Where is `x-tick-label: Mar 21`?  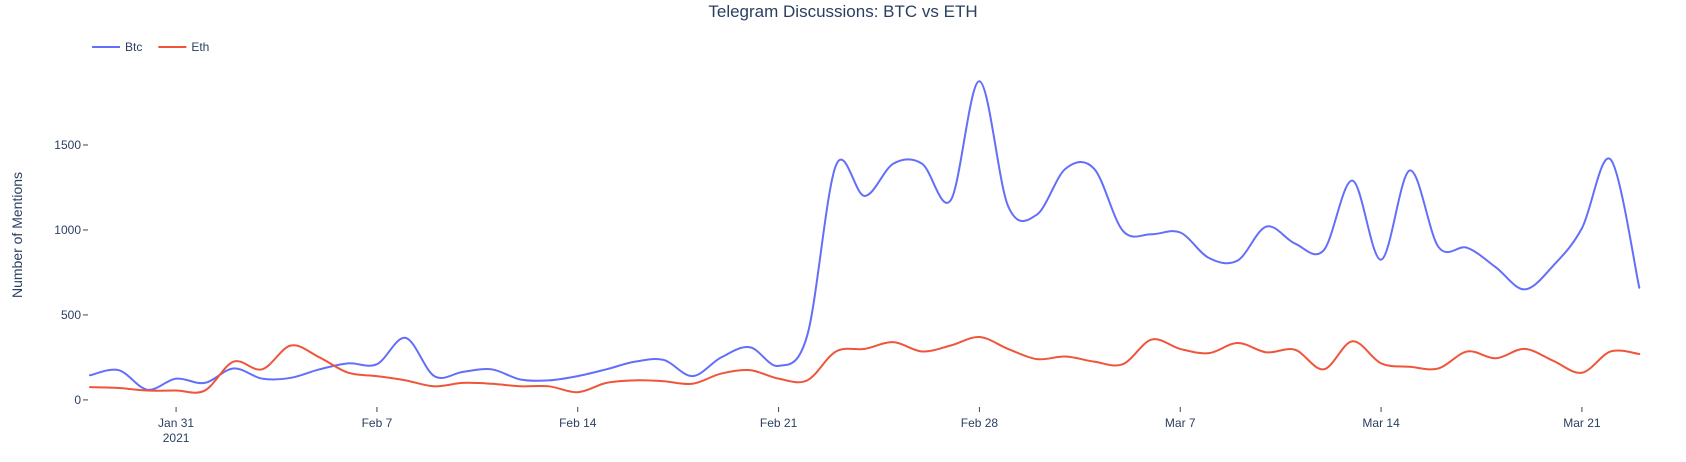 x-tick-label: Mar 21 is located at coordinates (1582, 423).